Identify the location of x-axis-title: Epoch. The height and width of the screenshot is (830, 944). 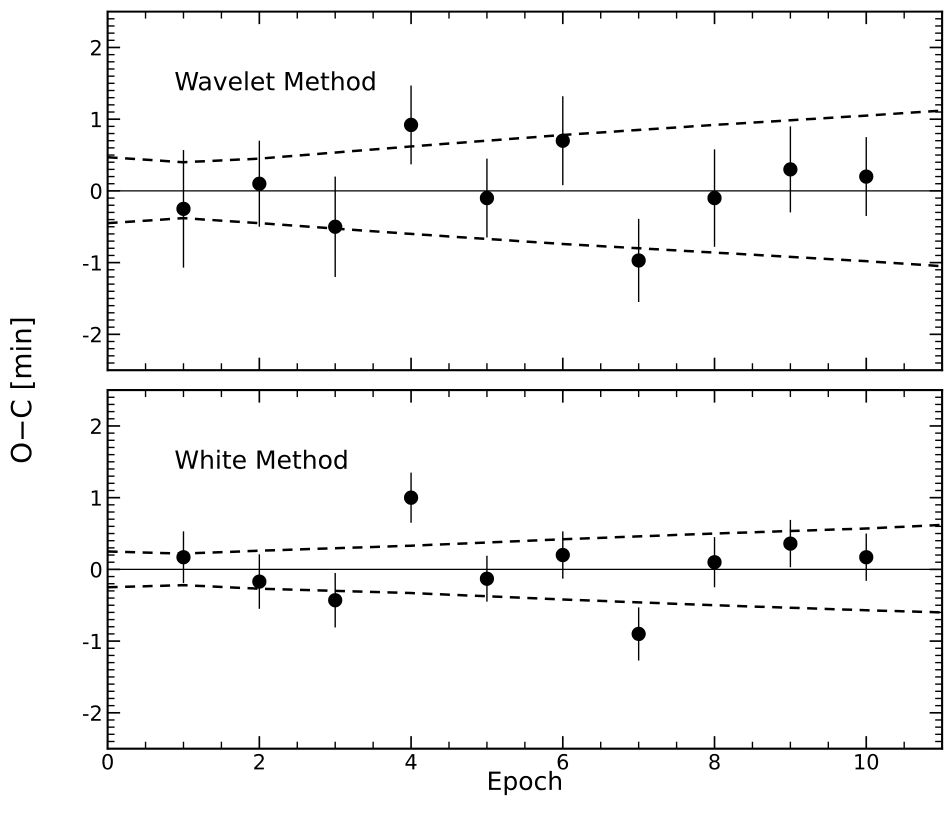
(525, 783).